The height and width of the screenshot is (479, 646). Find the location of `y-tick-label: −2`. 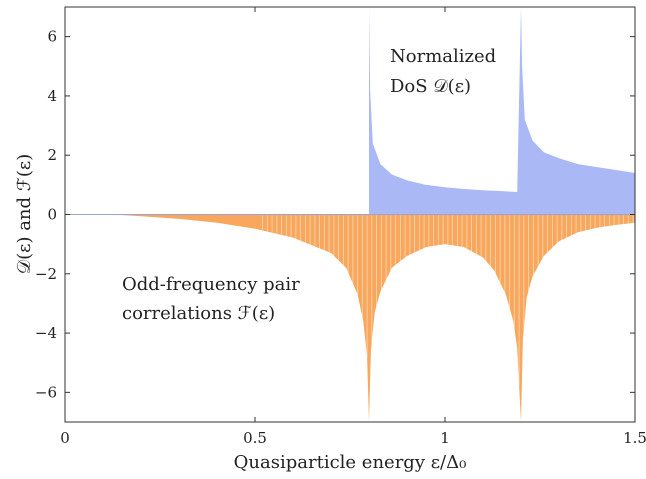

y-tick-label: −2 is located at coordinates (46, 274).